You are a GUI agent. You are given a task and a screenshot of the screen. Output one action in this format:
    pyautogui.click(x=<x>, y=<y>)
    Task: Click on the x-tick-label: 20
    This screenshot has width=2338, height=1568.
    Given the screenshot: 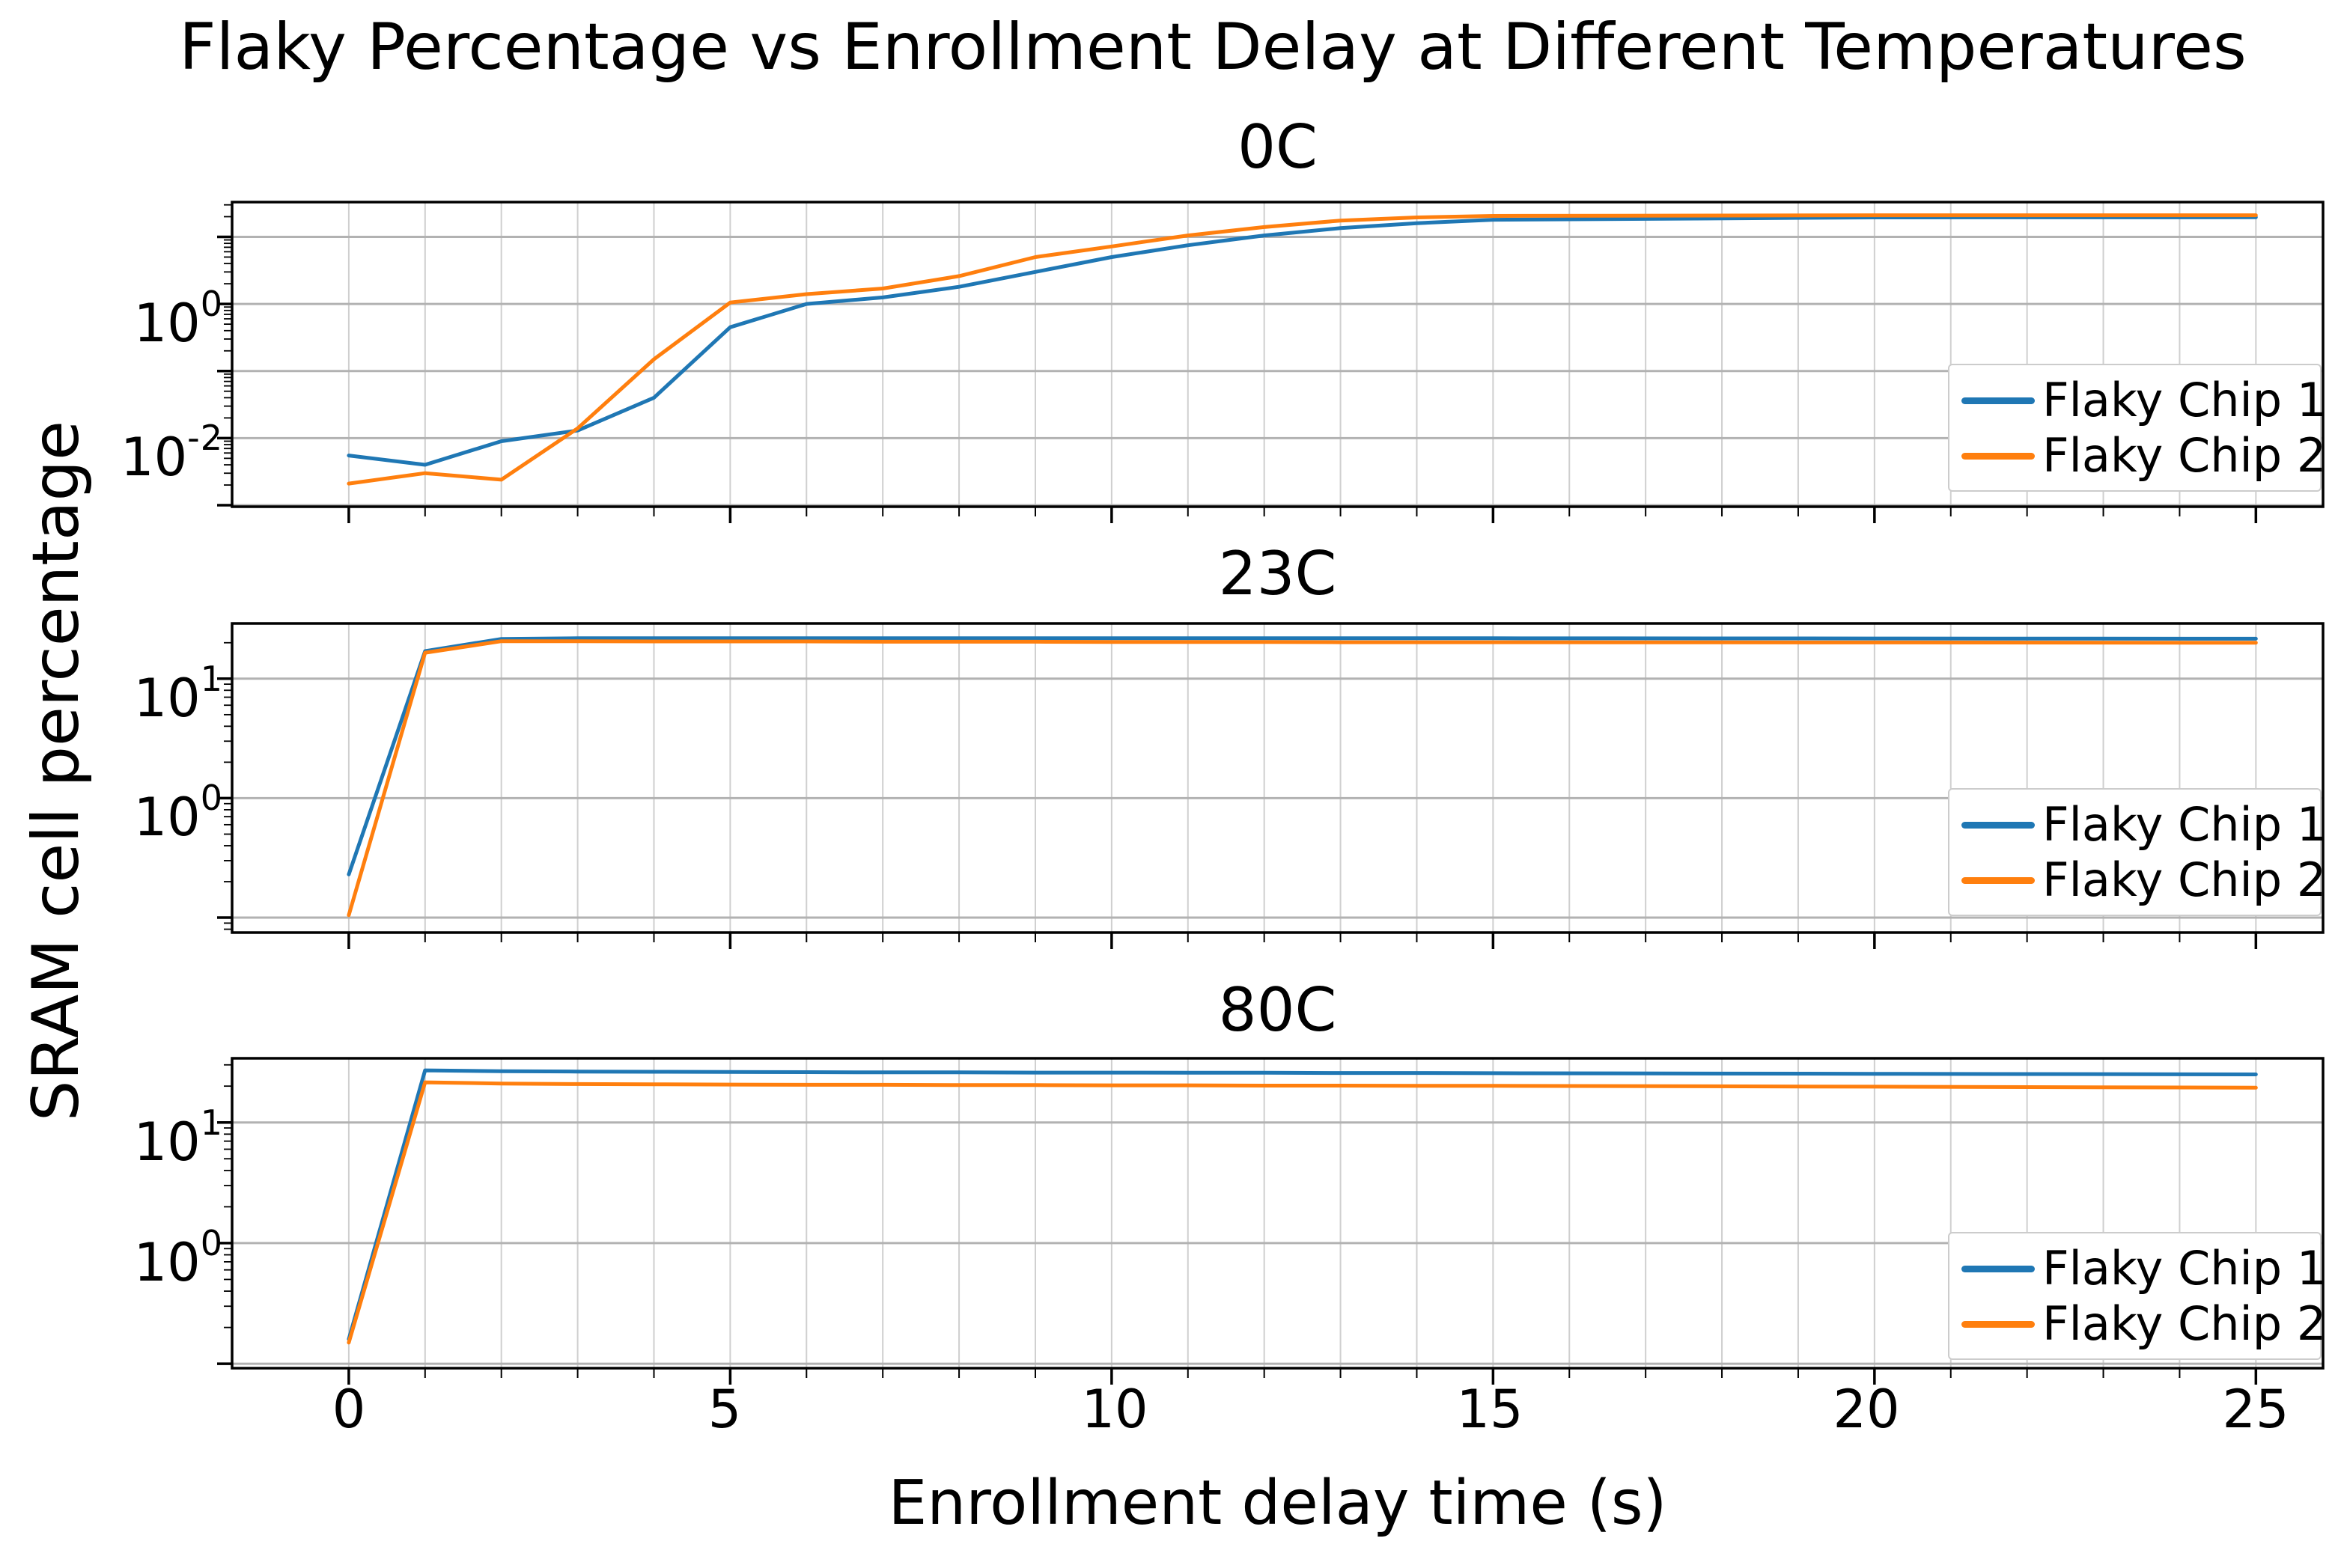 What is the action you would take?
    pyautogui.click(x=1866, y=1409)
    